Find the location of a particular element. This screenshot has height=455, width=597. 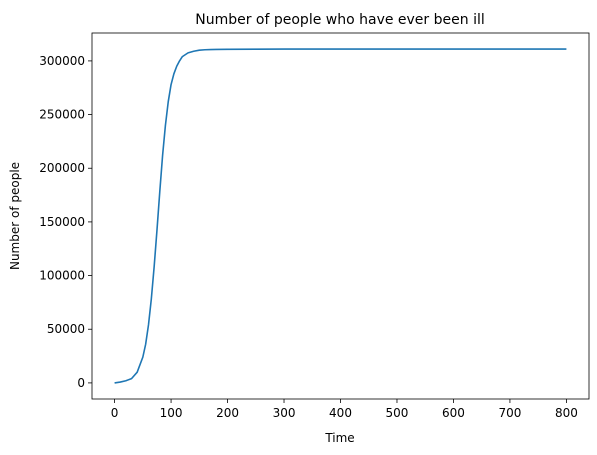

y-tick-label: 0 is located at coordinates (81, 383).